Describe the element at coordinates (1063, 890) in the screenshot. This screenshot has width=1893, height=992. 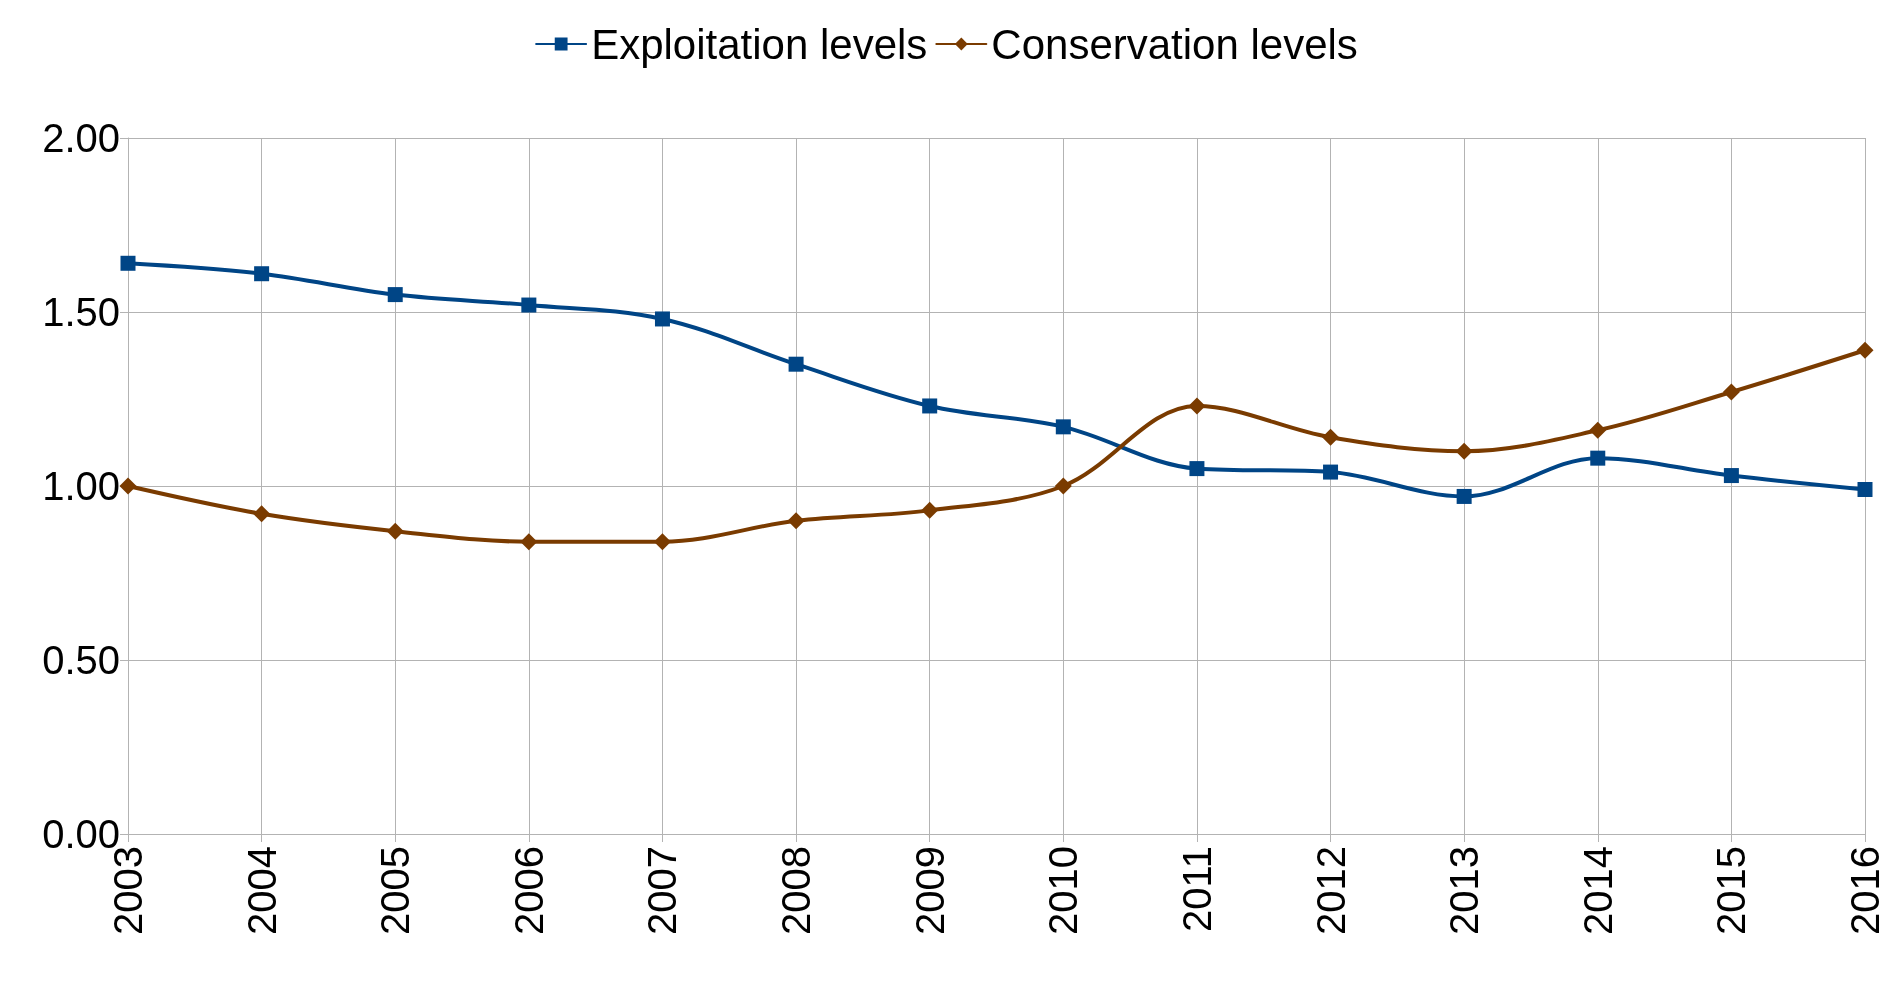
I see `x-tick-label: 2010` at that location.